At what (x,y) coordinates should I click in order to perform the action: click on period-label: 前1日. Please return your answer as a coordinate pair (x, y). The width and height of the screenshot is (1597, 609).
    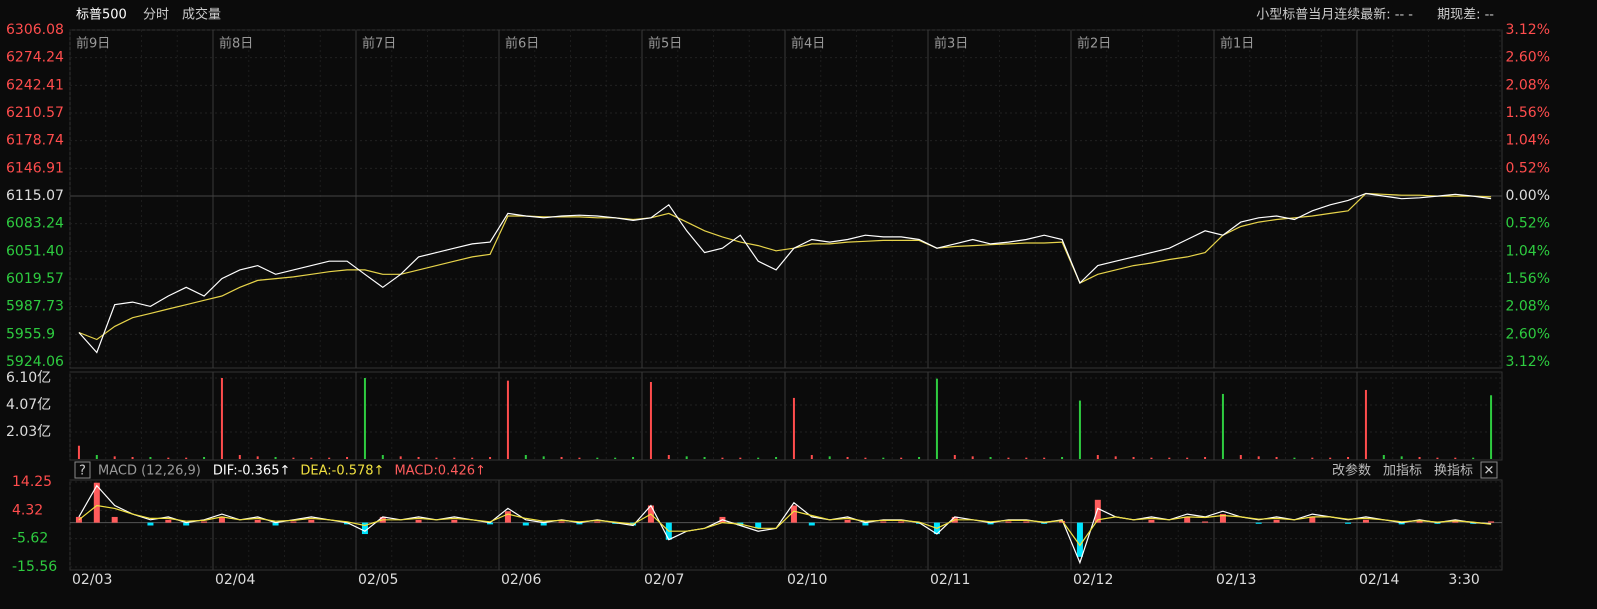
    Looking at the image, I should click on (1237, 44).